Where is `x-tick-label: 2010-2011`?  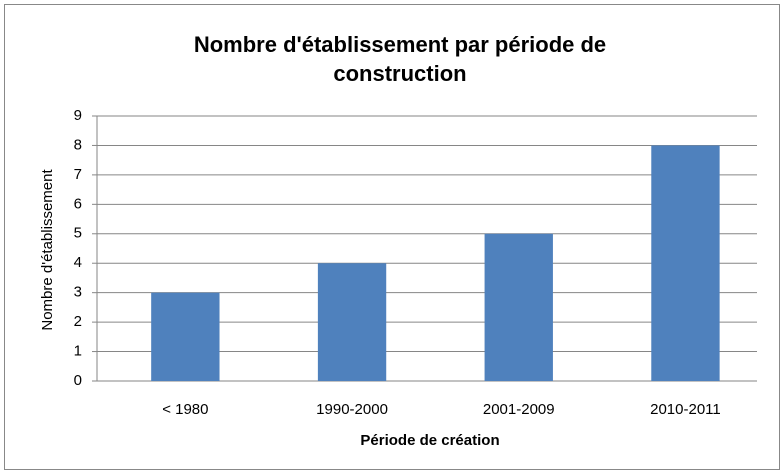 x-tick-label: 2010-2011 is located at coordinates (685, 409).